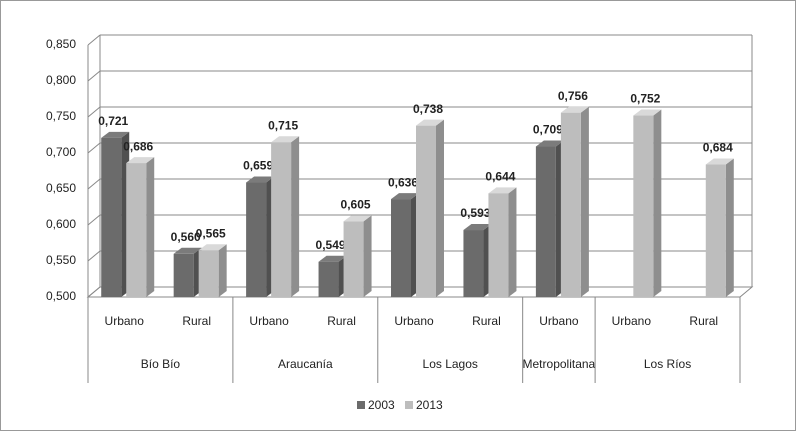 The height and width of the screenshot is (431, 796). I want to click on y-tick-label: 0,550, so click(61, 260).